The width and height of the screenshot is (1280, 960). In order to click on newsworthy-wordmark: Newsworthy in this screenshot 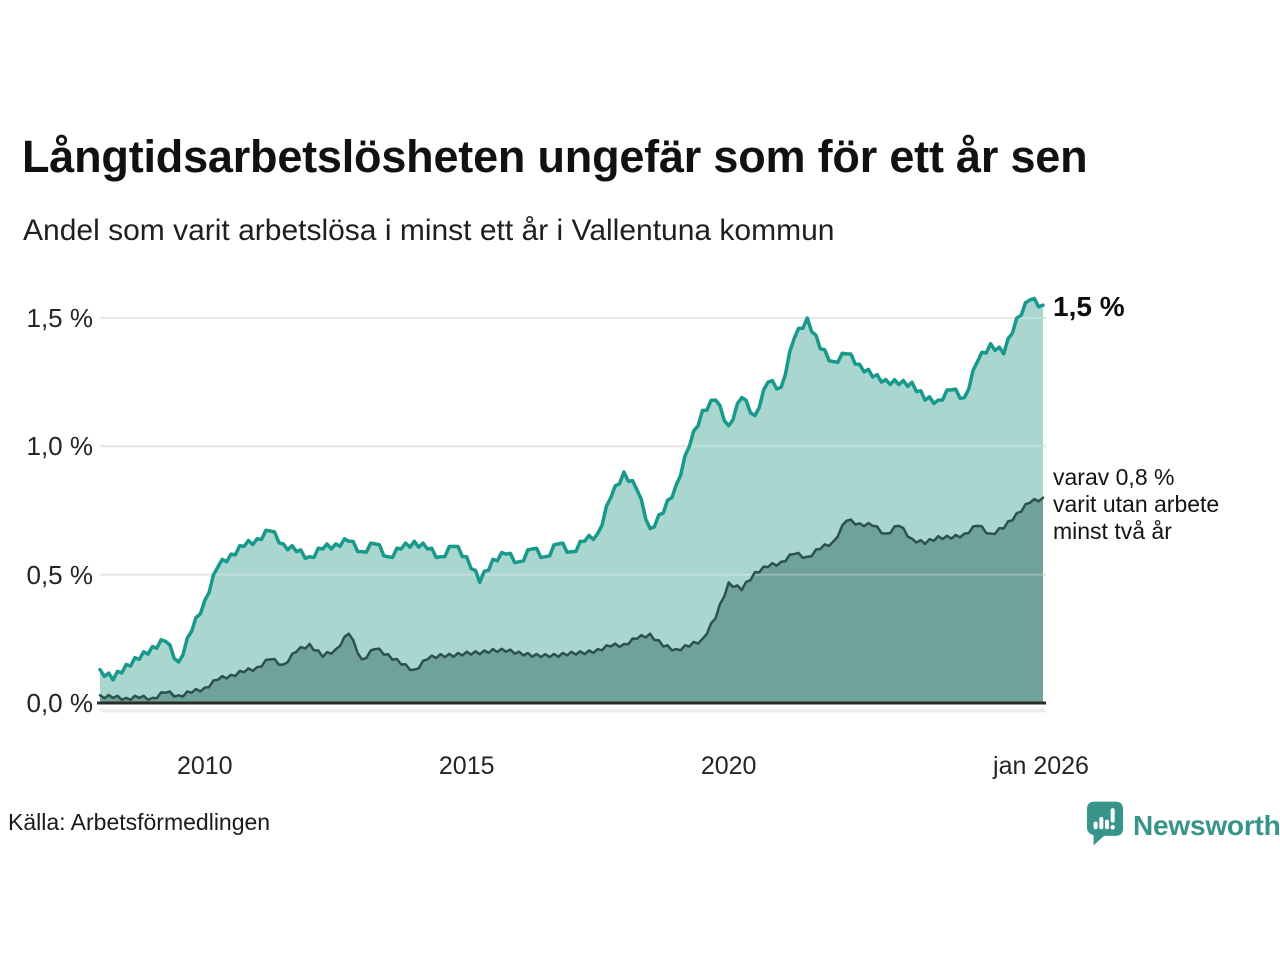, I will do `click(1206, 825)`.